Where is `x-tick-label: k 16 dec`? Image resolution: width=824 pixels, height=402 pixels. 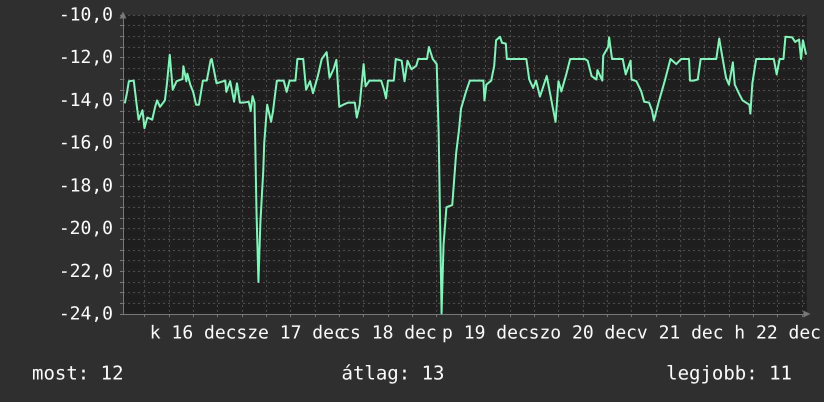
x-tick-label: k 16 dec is located at coordinates (193, 333).